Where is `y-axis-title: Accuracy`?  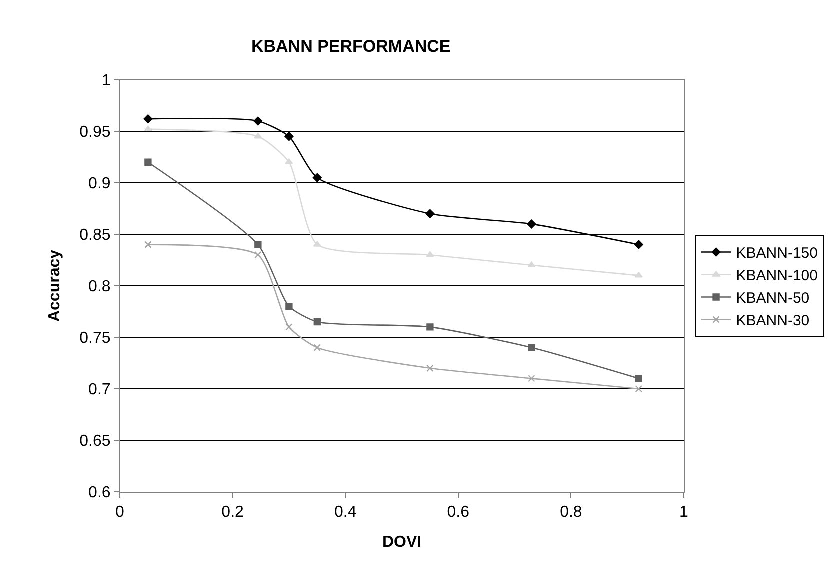 y-axis-title: Accuracy is located at coordinates (55, 286).